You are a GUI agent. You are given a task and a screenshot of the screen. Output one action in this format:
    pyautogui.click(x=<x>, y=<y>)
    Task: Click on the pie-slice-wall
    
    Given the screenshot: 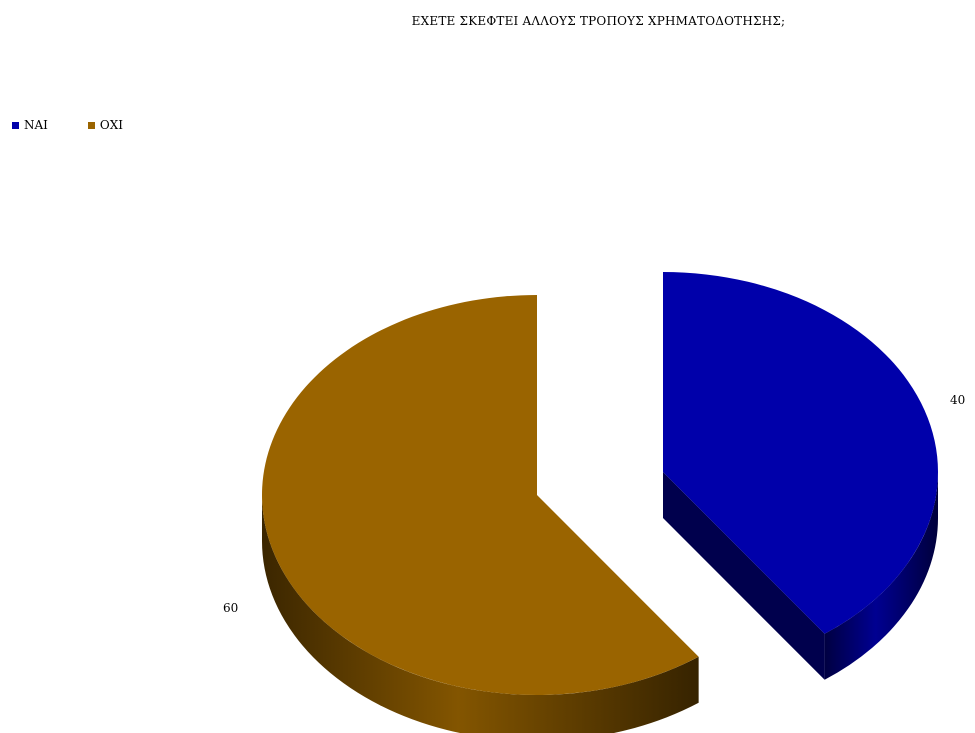 What is the action you would take?
    pyautogui.click(x=744, y=576)
    